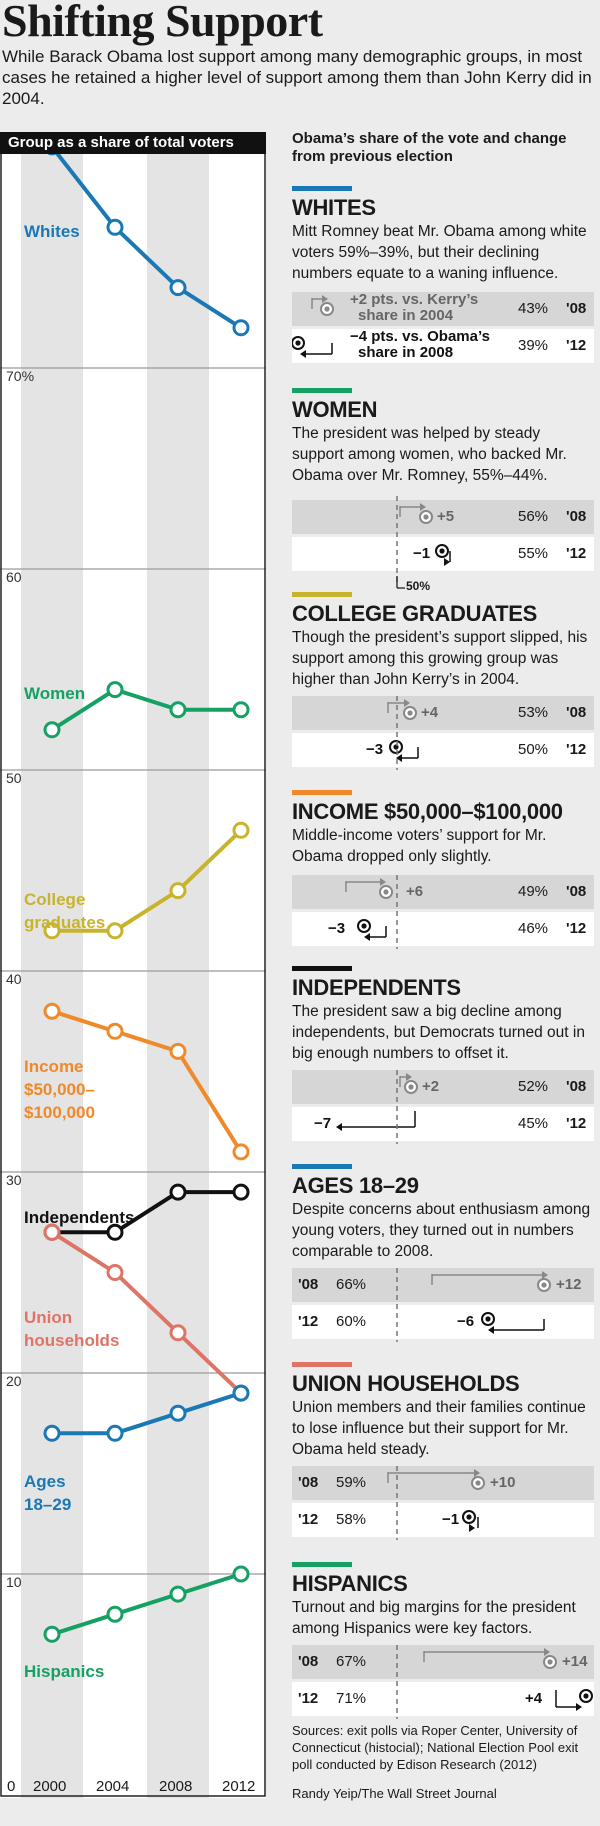 The height and width of the screenshot is (1826, 600). What do you see at coordinates (443, 892) in the screenshot?
I see `row-2008: +6 49% '08` at bounding box center [443, 892].